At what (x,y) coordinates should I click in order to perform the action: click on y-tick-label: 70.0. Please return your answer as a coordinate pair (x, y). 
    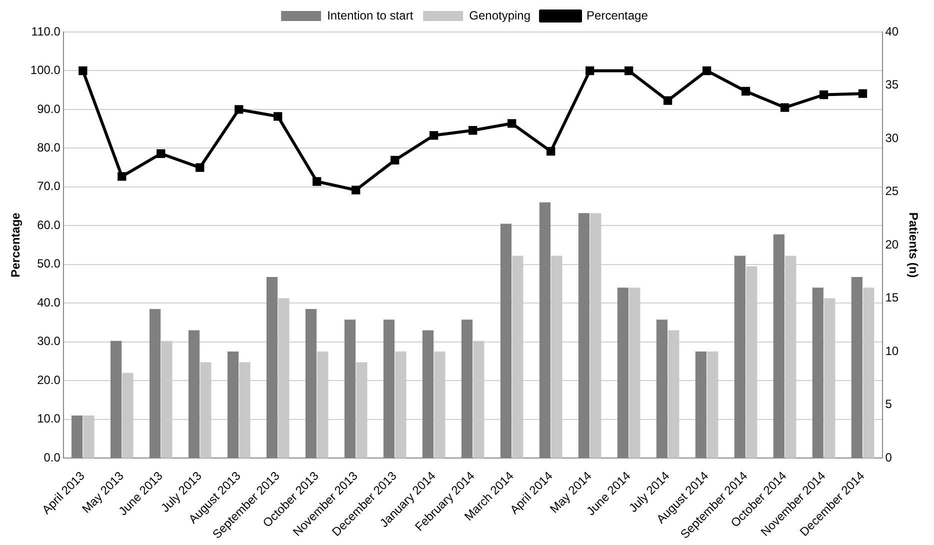
    Looking at the image, I should click on (49, 186).